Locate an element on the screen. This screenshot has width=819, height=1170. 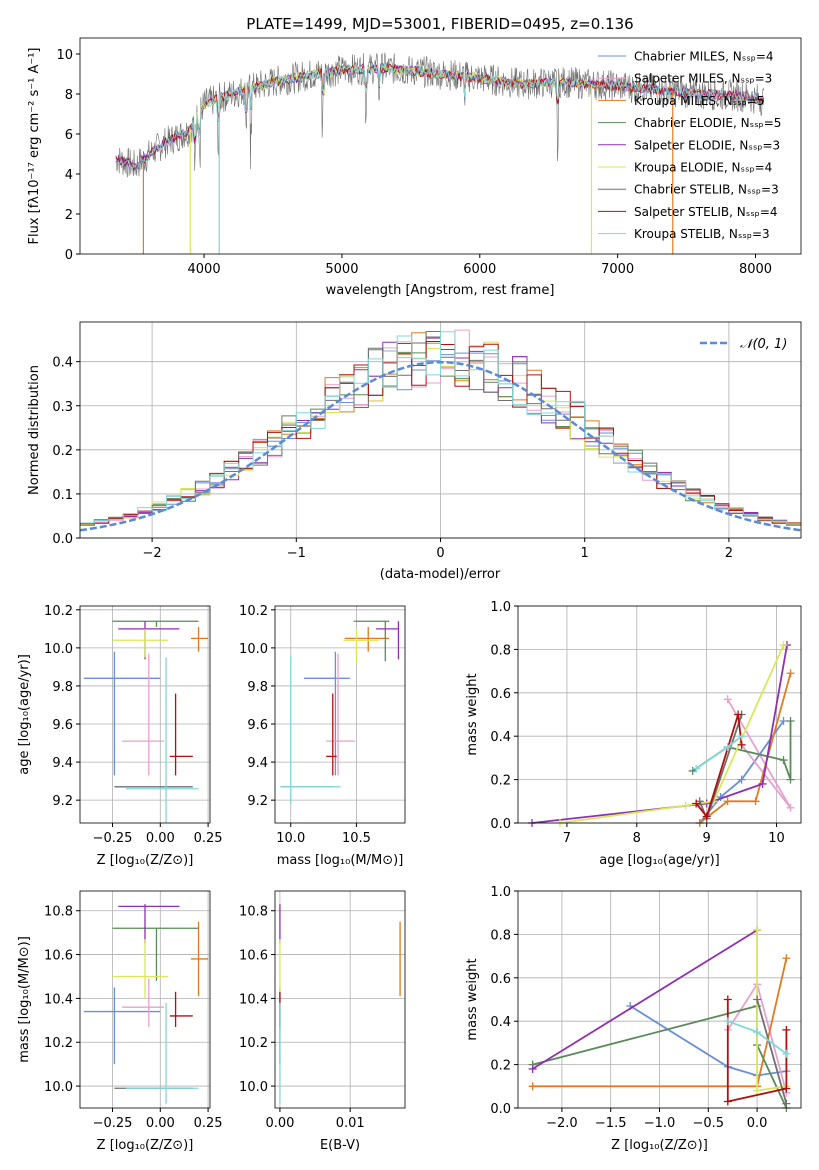
x-tick-label: 8000 is located at coordinates (755, 269).